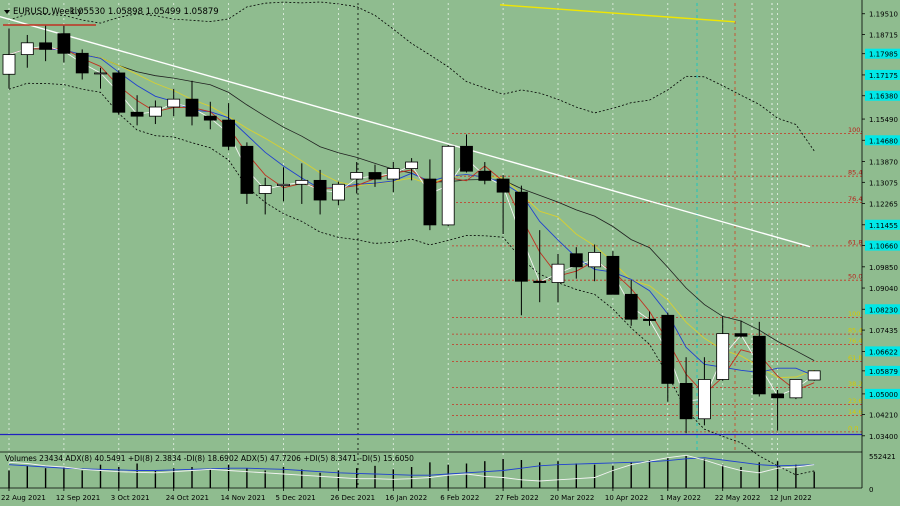 This screenshot has width=900, height=506. Describe the element at coordinates (883, 141) in the screenshot. I see `price-tick-label: 1.14680` at that location.